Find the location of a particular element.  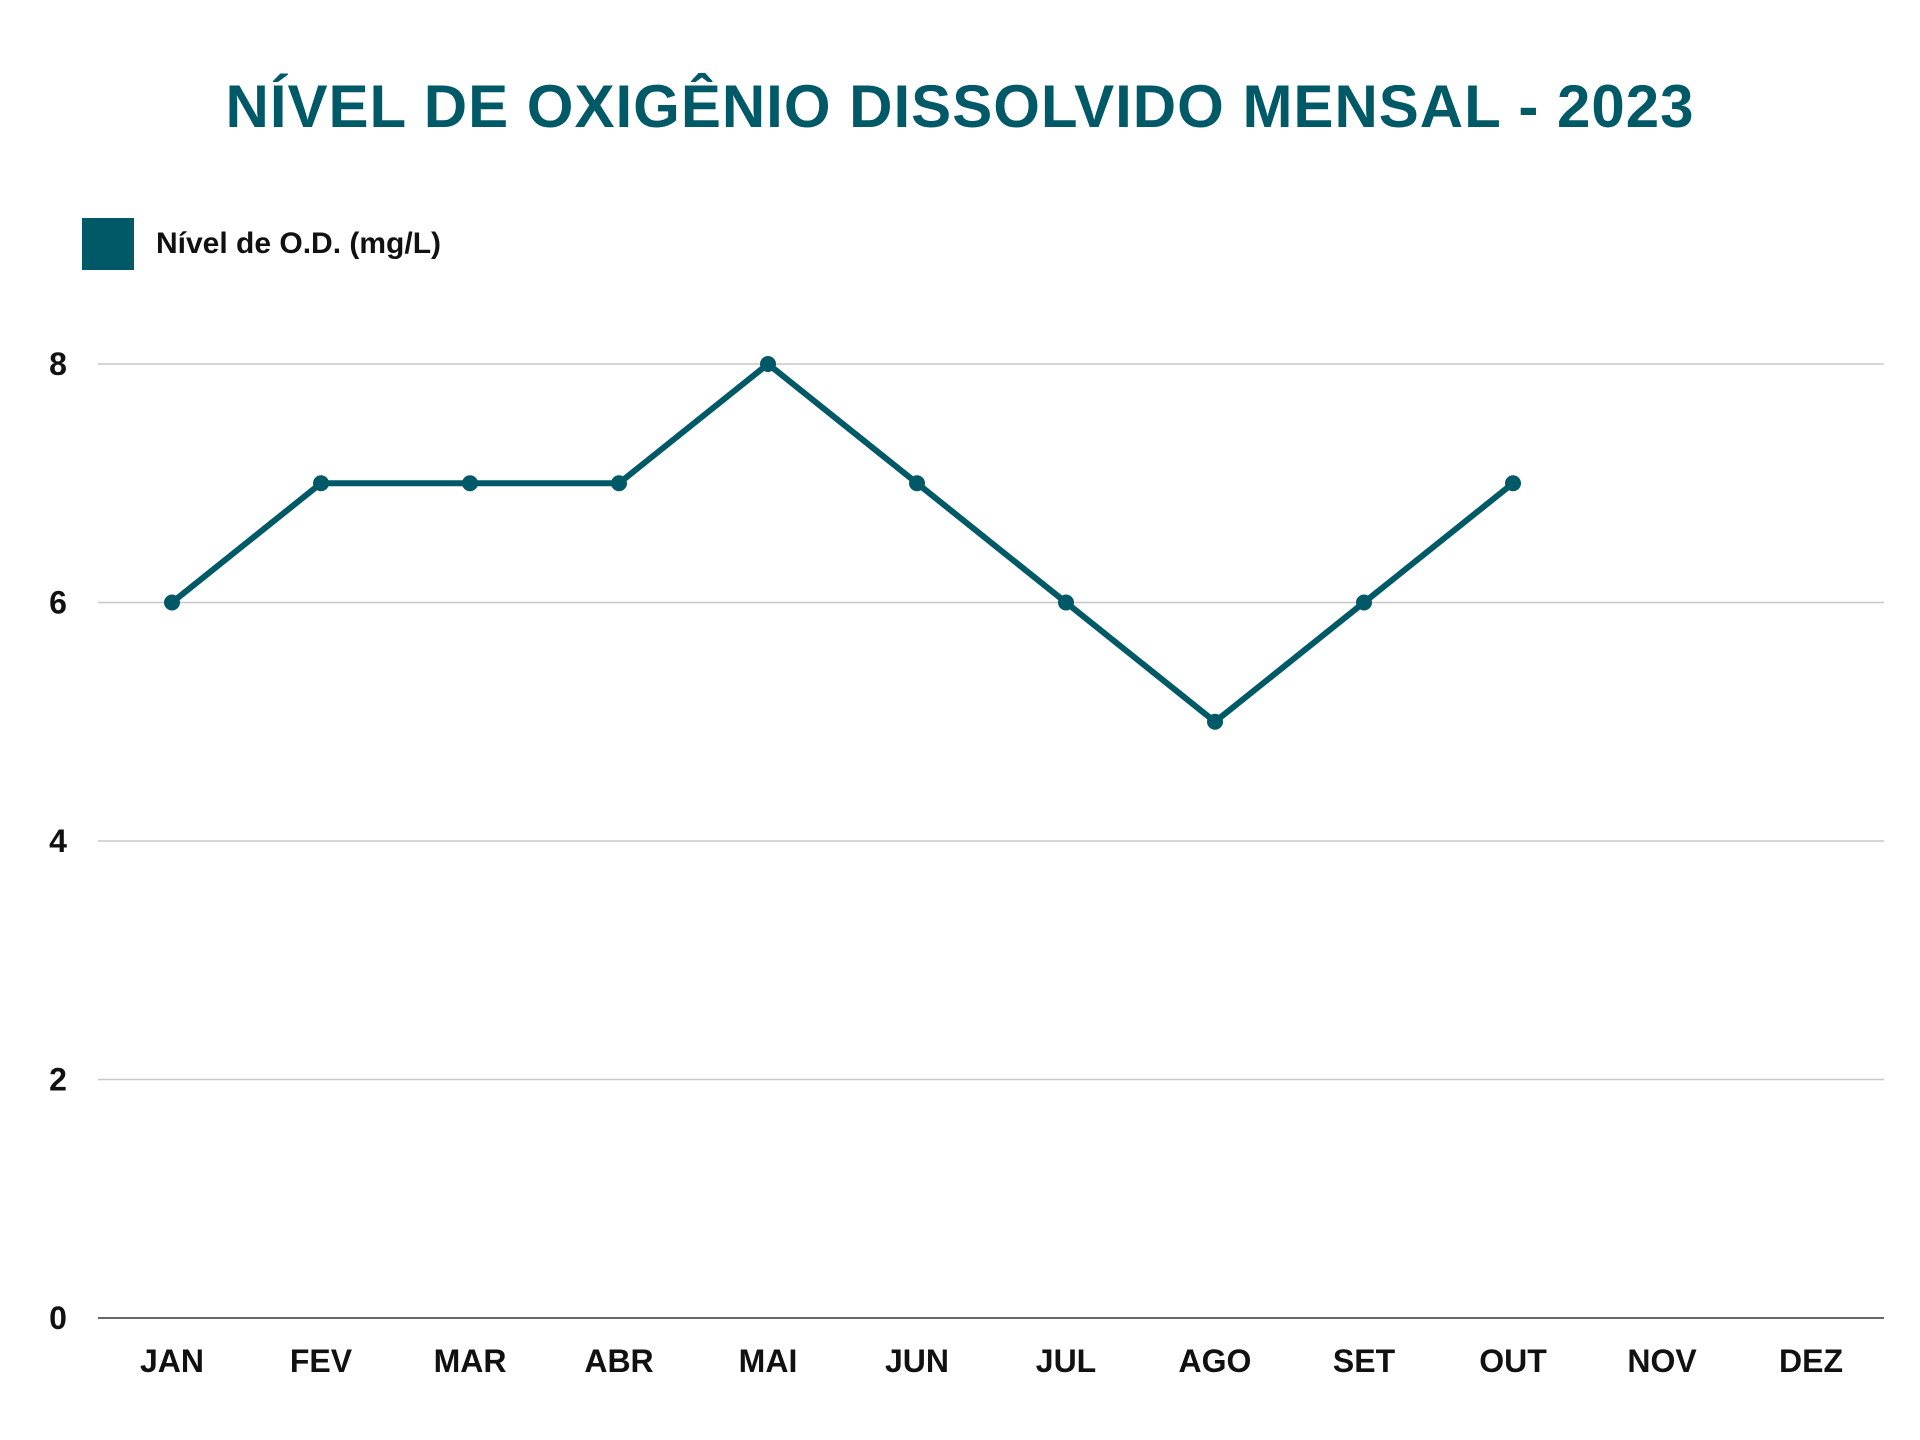

y-tick-label: 8 is located at coordinates (58, 364).